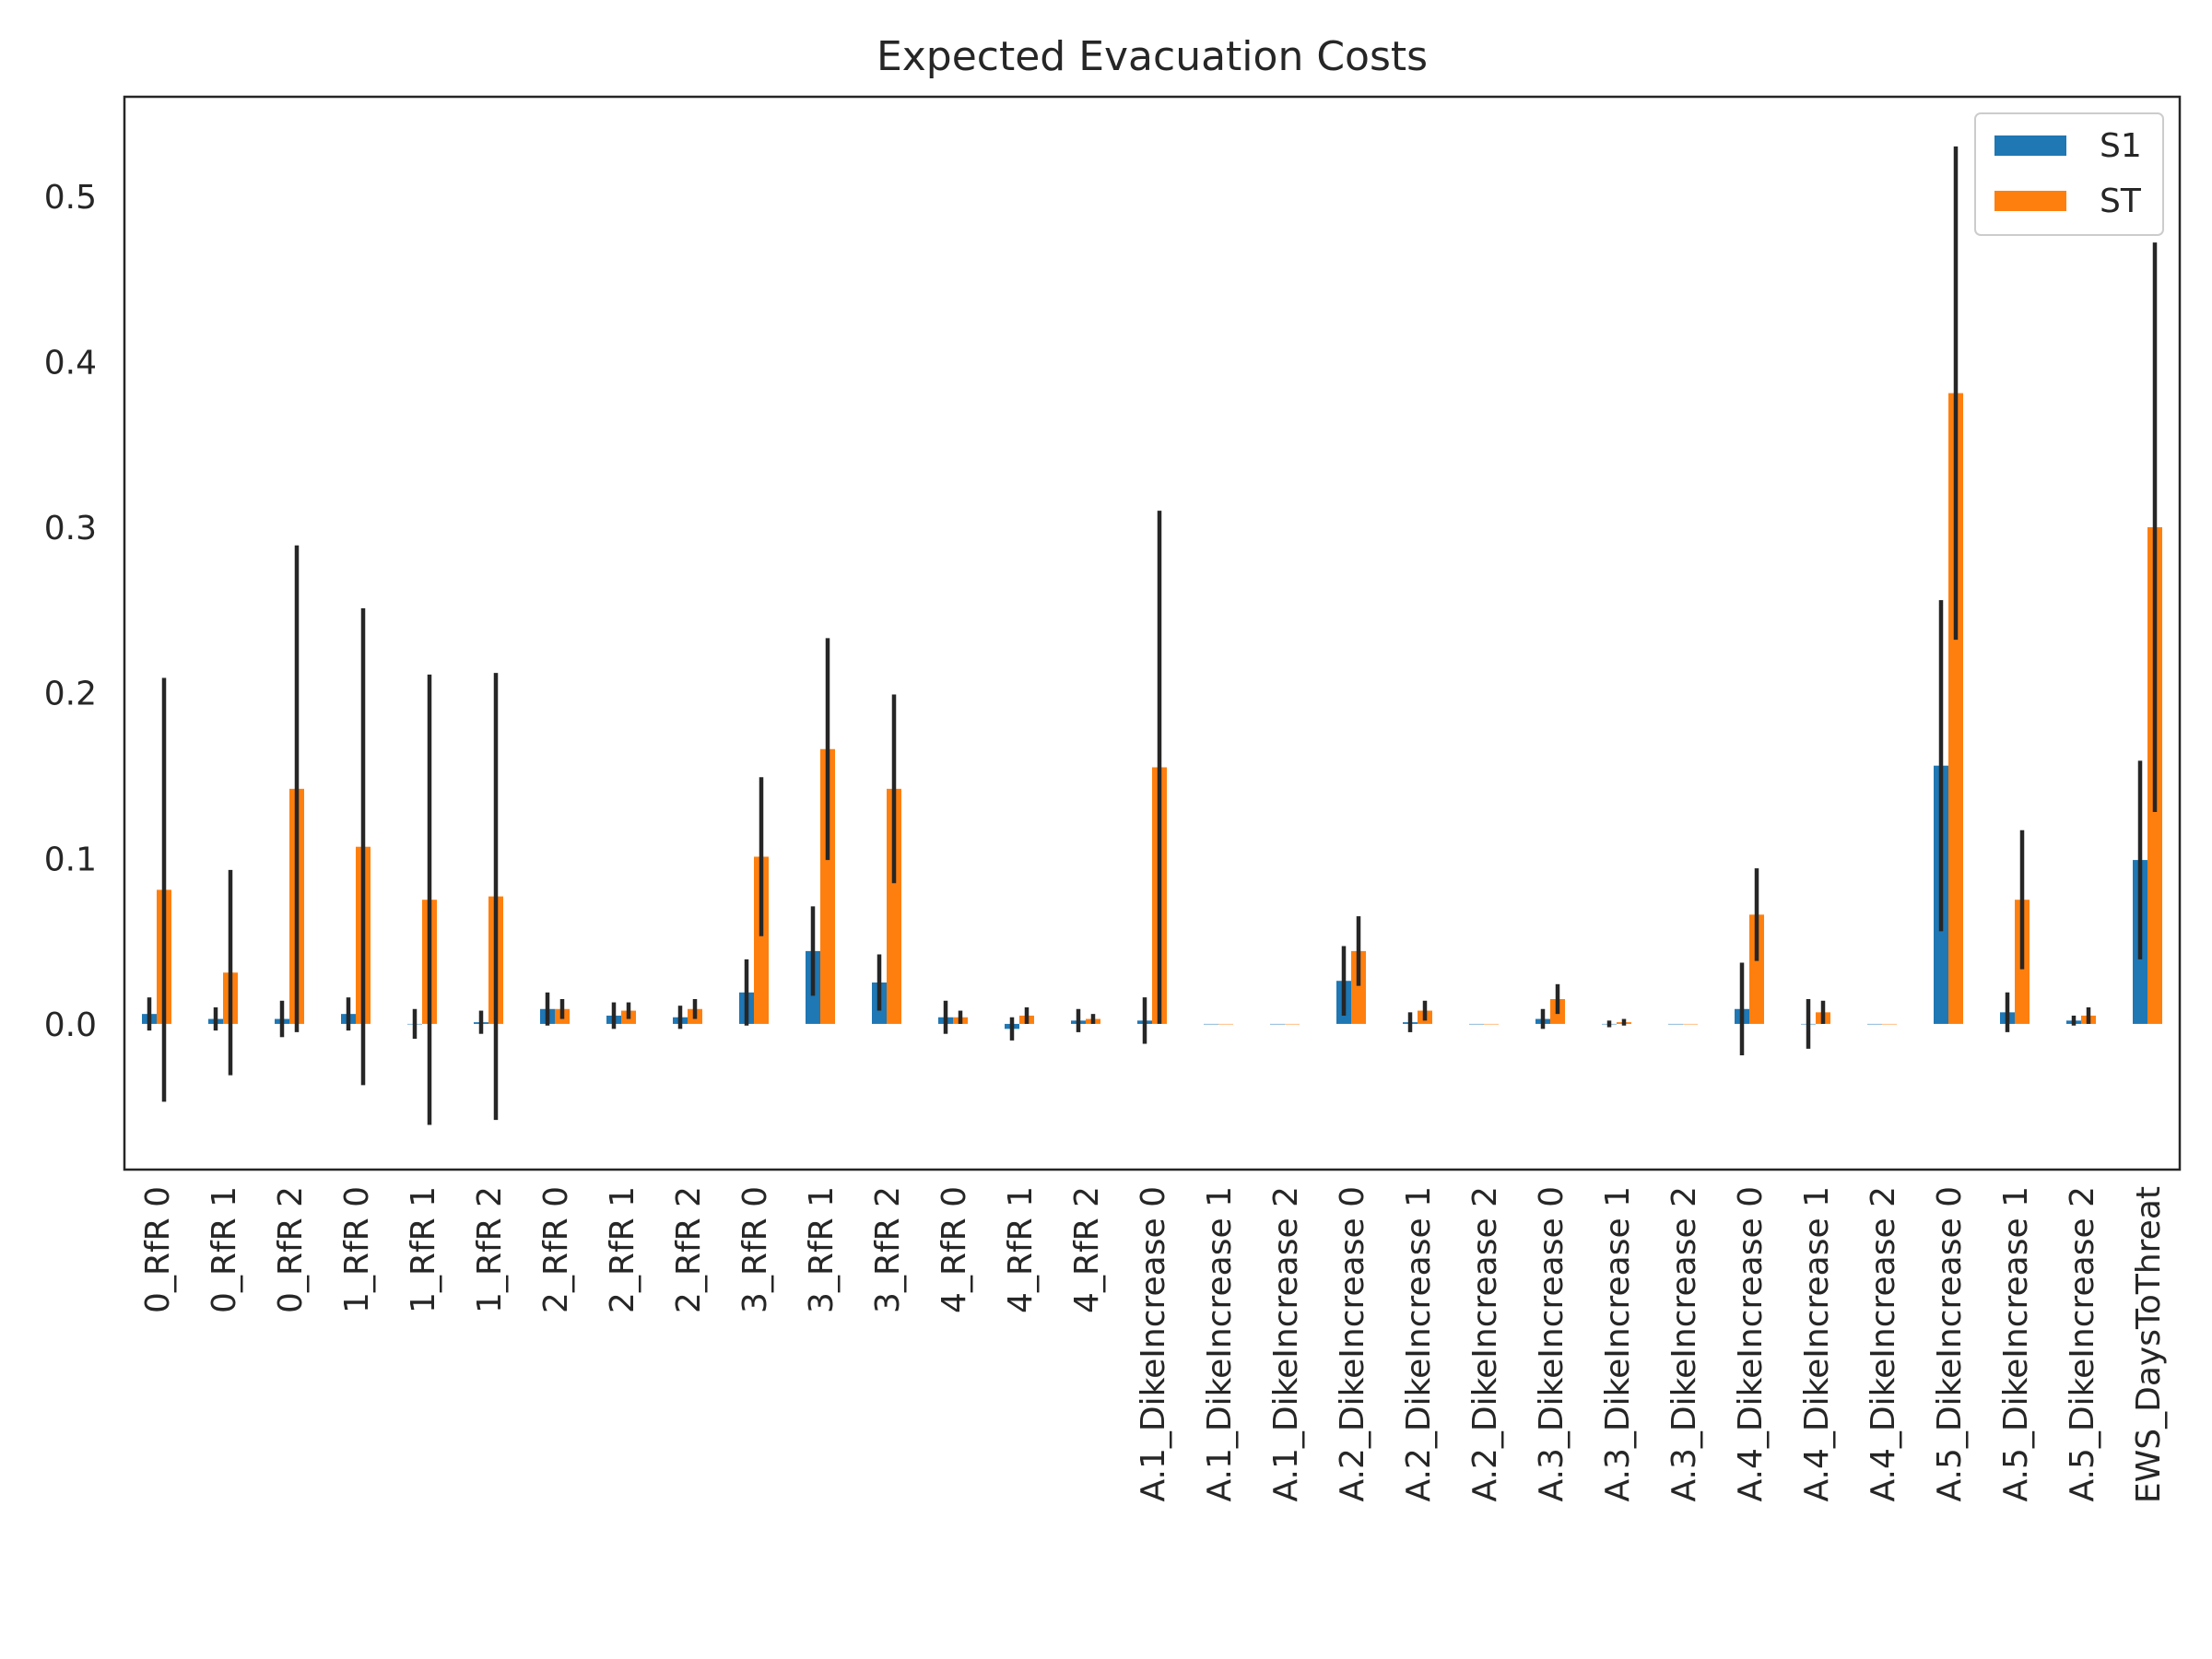 The height and width of the screenshot is (1659, 2212). I want to click on chart-title: Expected Evacuation Costs, so click(1152, 56).